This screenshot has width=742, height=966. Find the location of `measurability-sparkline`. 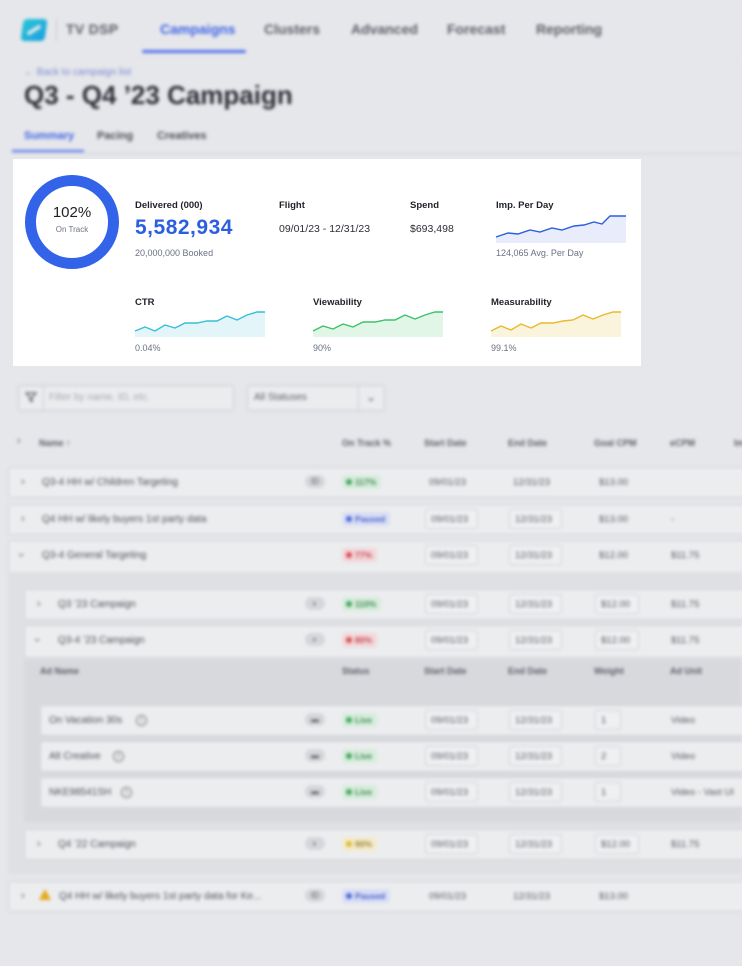

measurability-sparkline is located at coordinates (555, 324).